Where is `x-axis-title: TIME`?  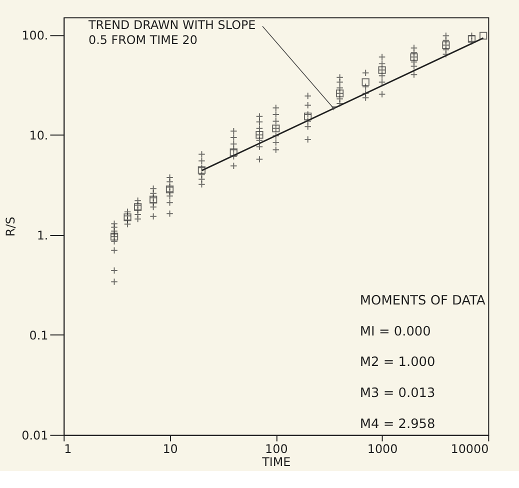 x-axis-title: TIME is located at coordinates (276, 462).